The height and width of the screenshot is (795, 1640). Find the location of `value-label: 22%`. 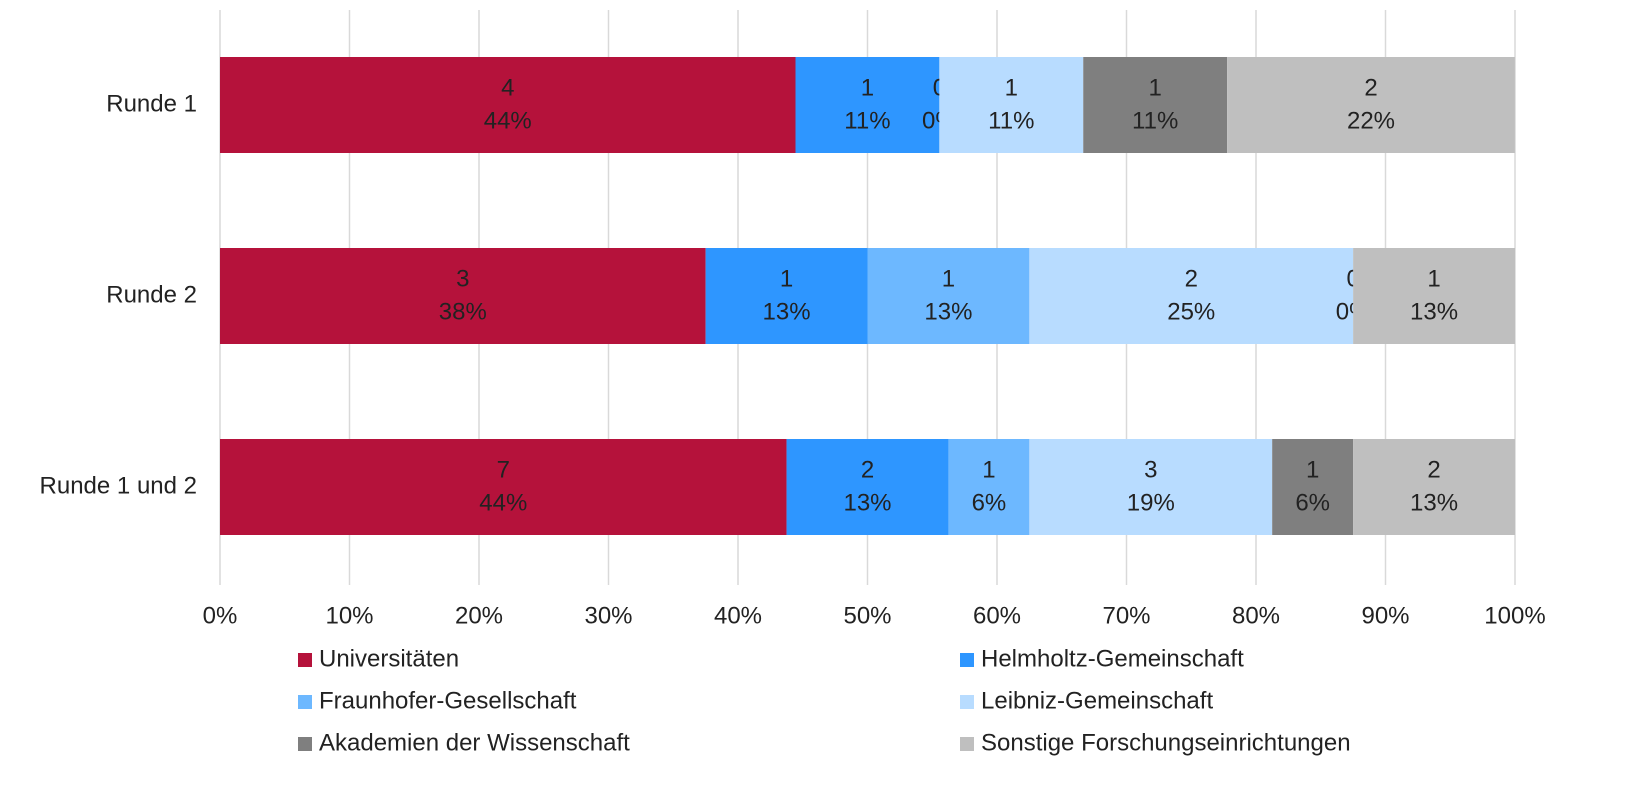

value-label: 22% is located at coordinates (1371, 120).